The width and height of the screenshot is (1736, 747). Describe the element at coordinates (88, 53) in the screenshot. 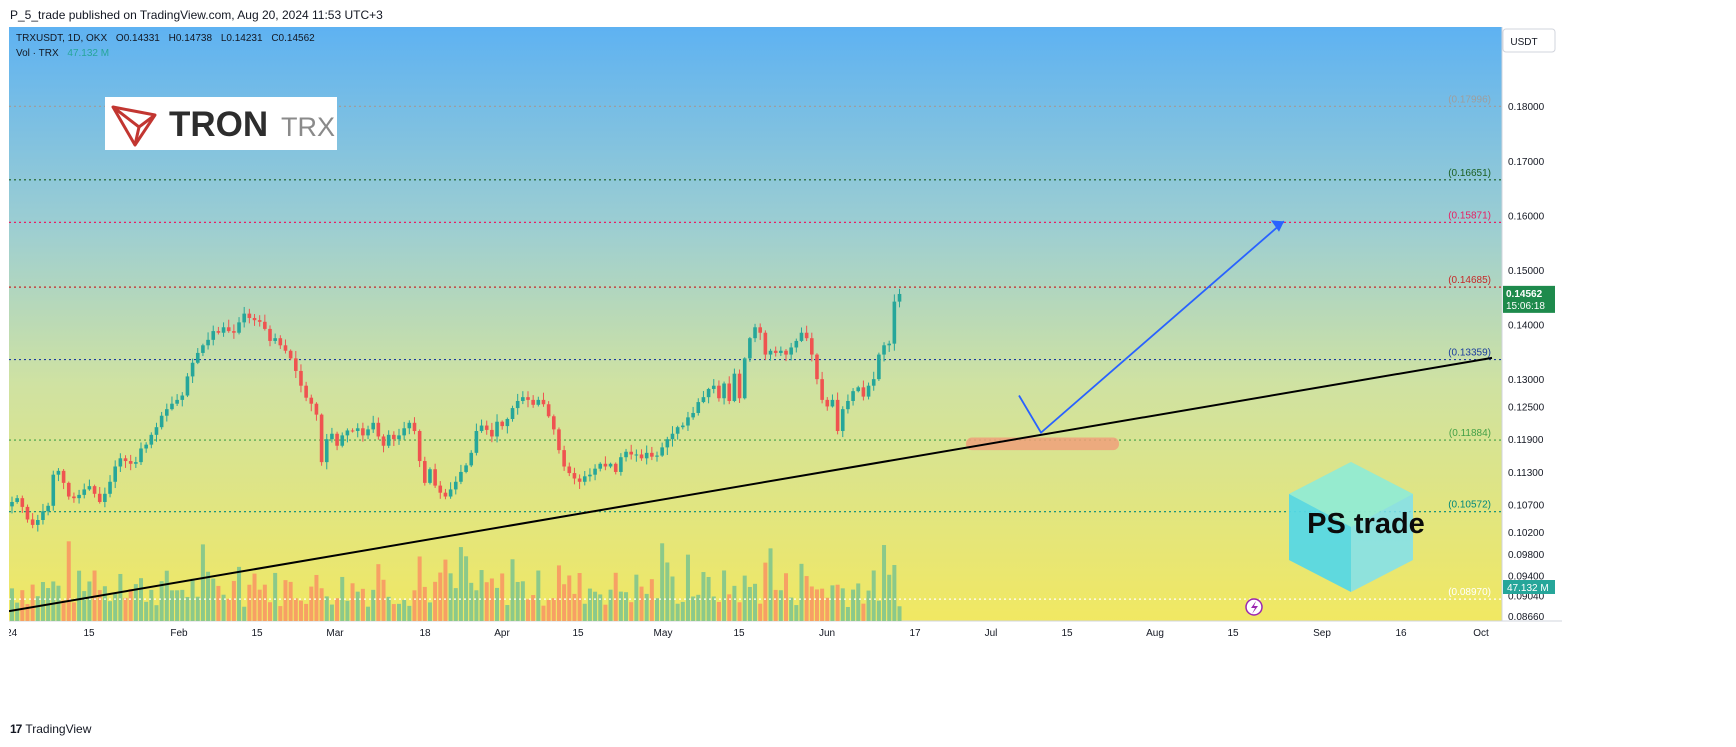

I see `legend-volume-value: 47.132 M` at that location.